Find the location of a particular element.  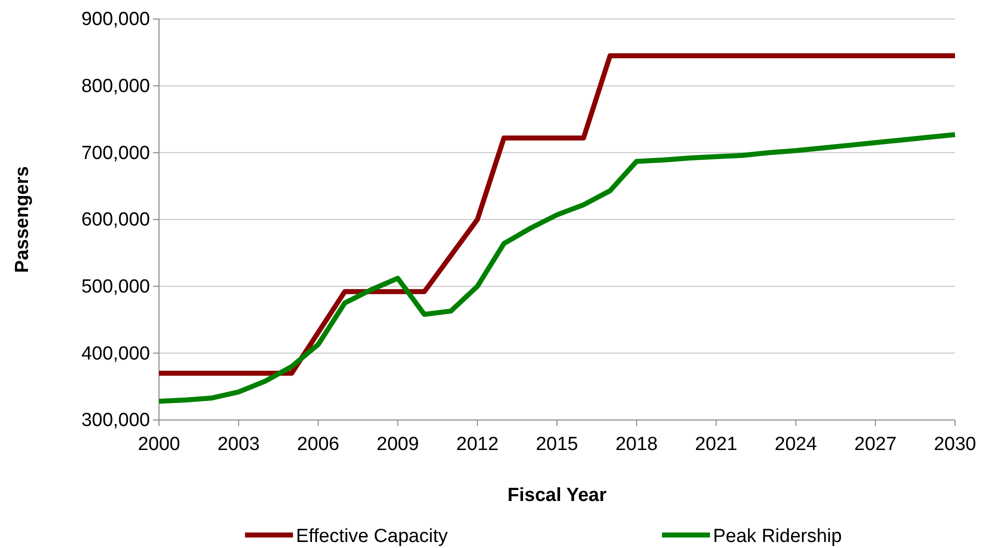

x-tick-label: 2024 is located at coordinates (796, 444).